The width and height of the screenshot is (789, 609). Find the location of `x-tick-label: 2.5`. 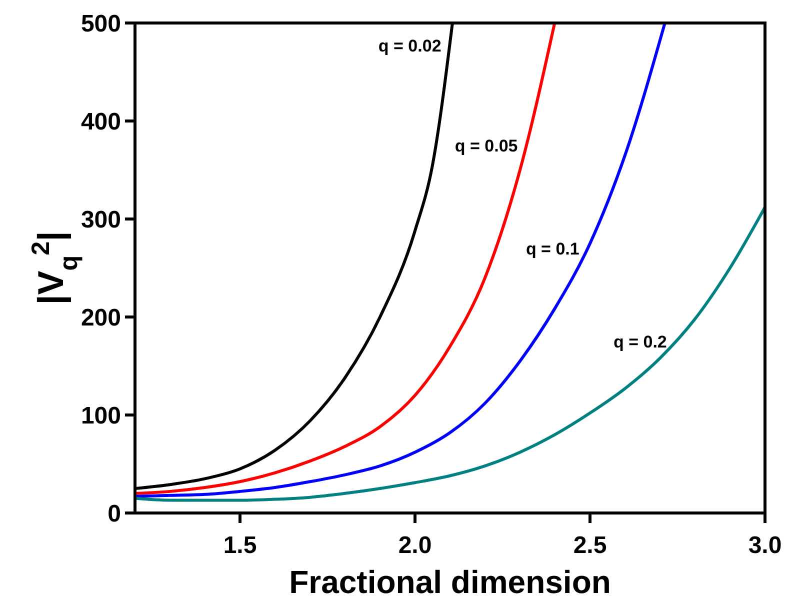

x-tick-label: 2.5 is located at coordinates (590, 545).